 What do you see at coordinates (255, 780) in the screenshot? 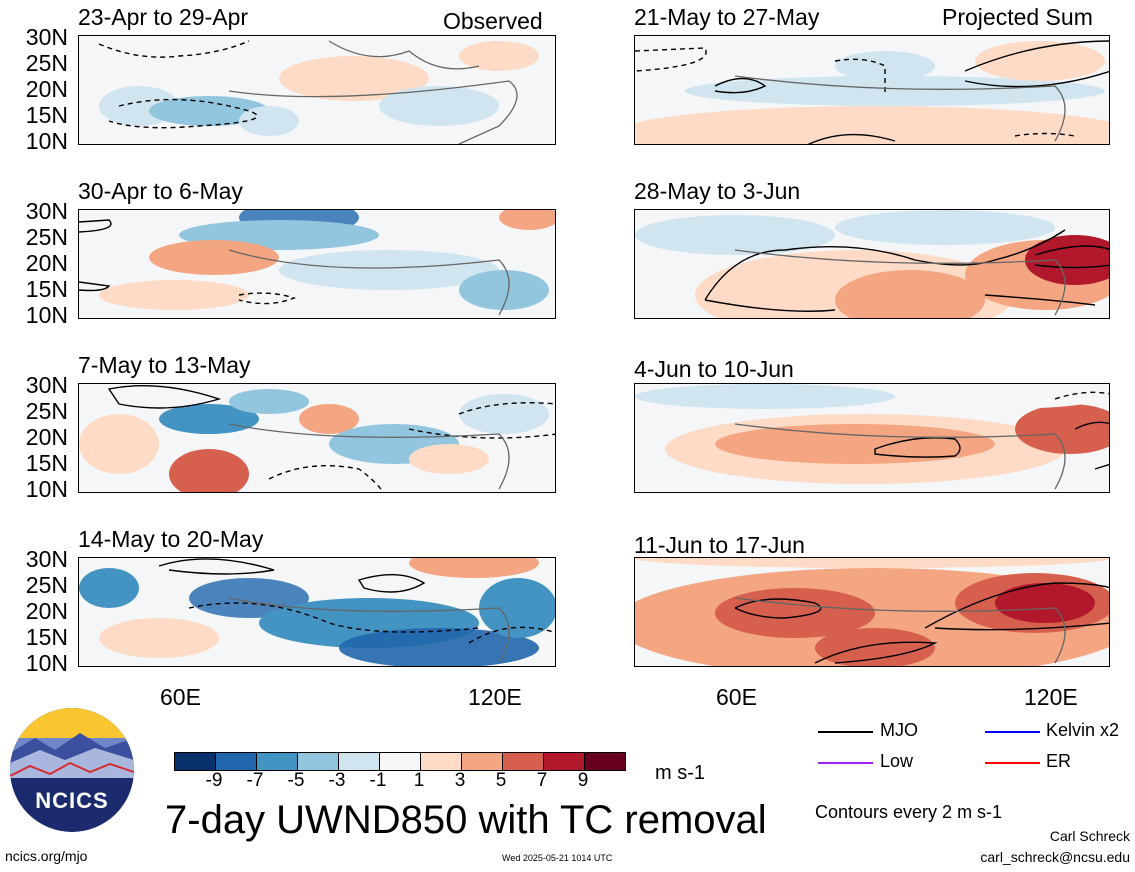
I see `colorbar-tick: -7` at bounding box center [255, 780].